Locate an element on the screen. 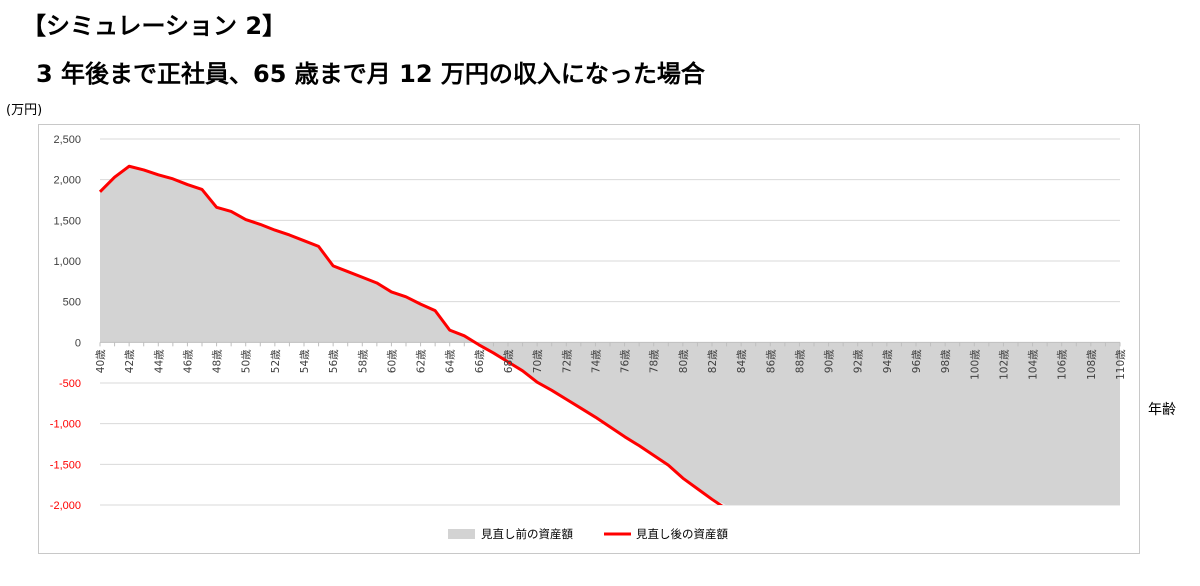 The height and width of the screenshot is (586, 1200). x-tick-label: 84歳 is located at coordinates (742, 361).